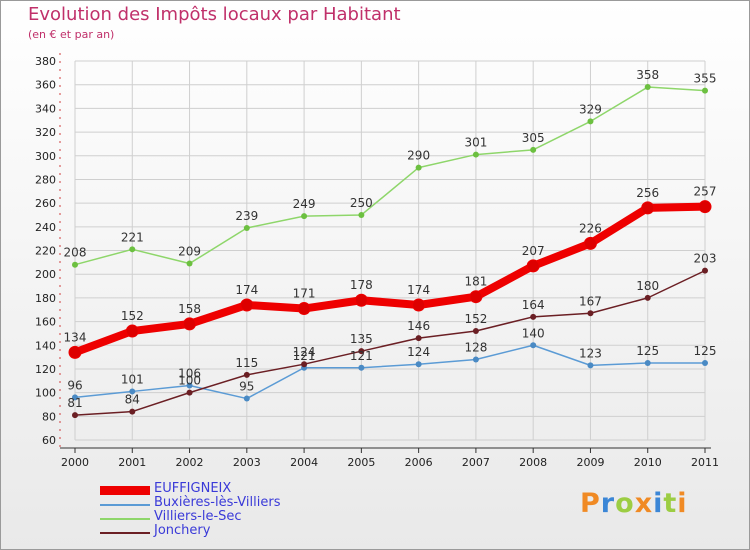 This screenshot has width=750, height=550. I want to click on x-tick-label: 2005, so click(361, 462).